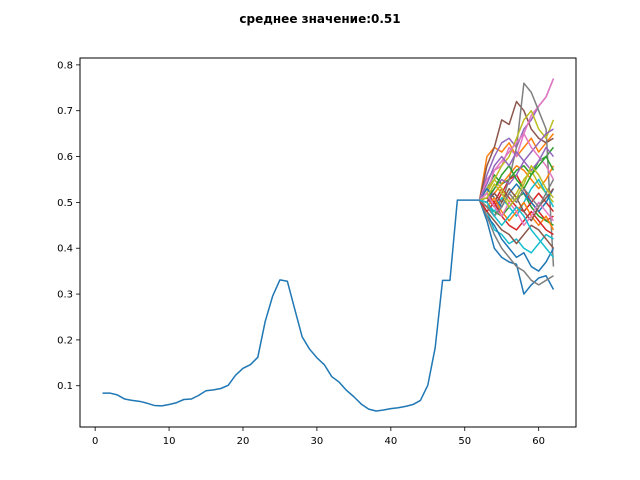 The image size is (640, 480). I want to click on x-tick-label: 40, so click(390, 441).